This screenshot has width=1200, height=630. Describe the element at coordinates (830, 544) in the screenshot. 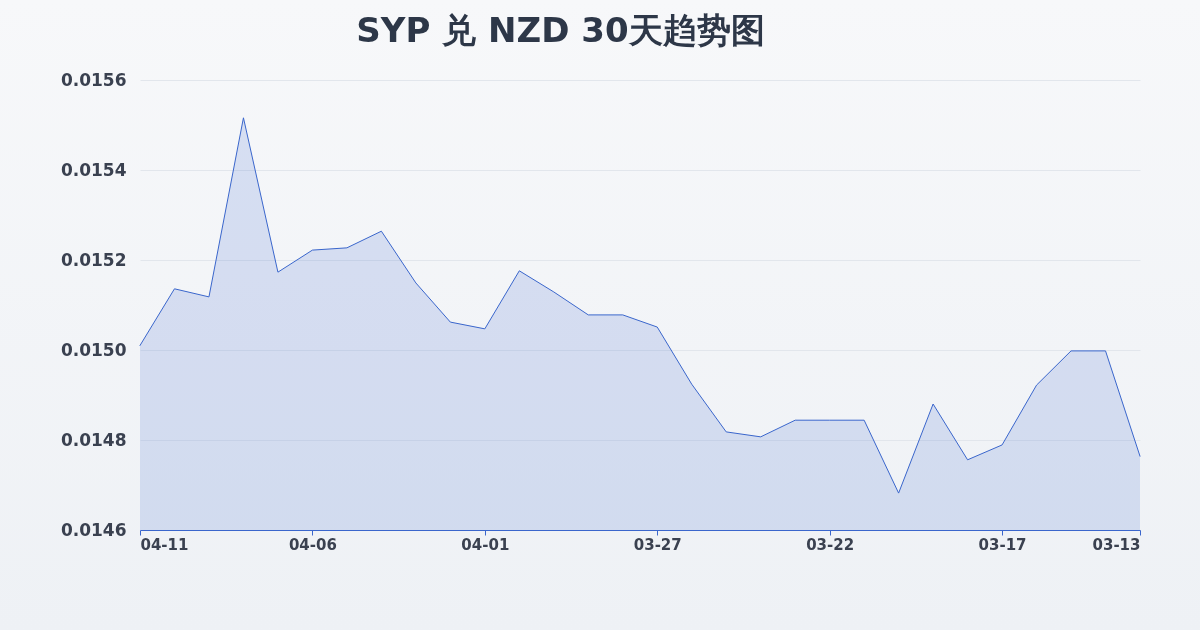

I see `x-tick-label: 03-22` at that location.